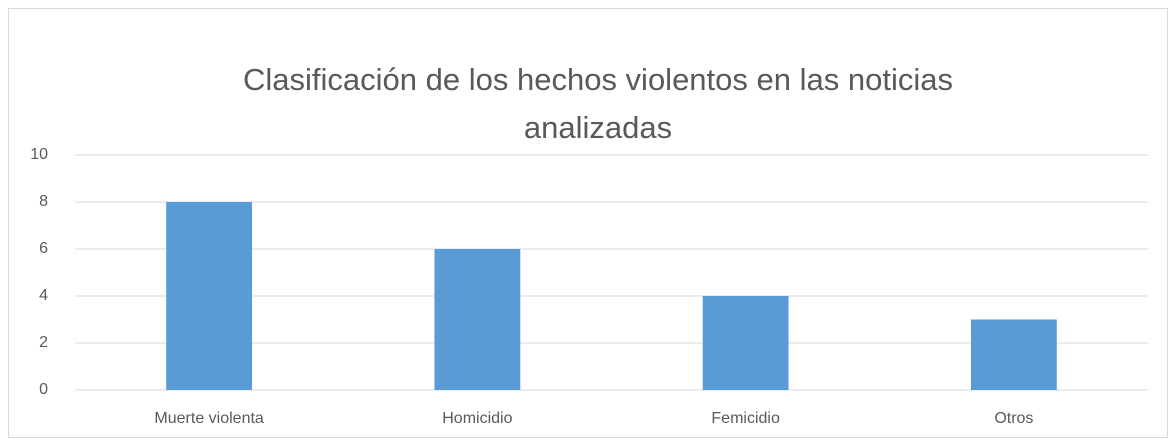 The image size is (1176, 445). Describe the element at coordinates (43, 342) in the screenshot. I see `y-tick-label: 2` at that location.